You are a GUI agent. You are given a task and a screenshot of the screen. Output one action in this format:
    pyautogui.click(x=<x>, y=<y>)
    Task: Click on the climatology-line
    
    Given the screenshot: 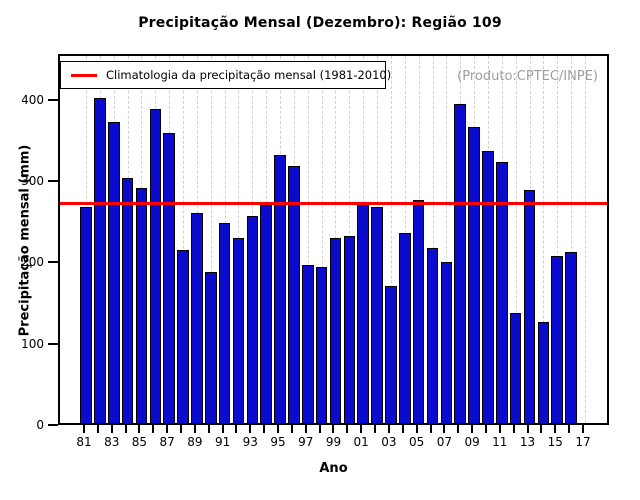 What is the action you would take?
    pyautogui.click(x=333, y=203)
    